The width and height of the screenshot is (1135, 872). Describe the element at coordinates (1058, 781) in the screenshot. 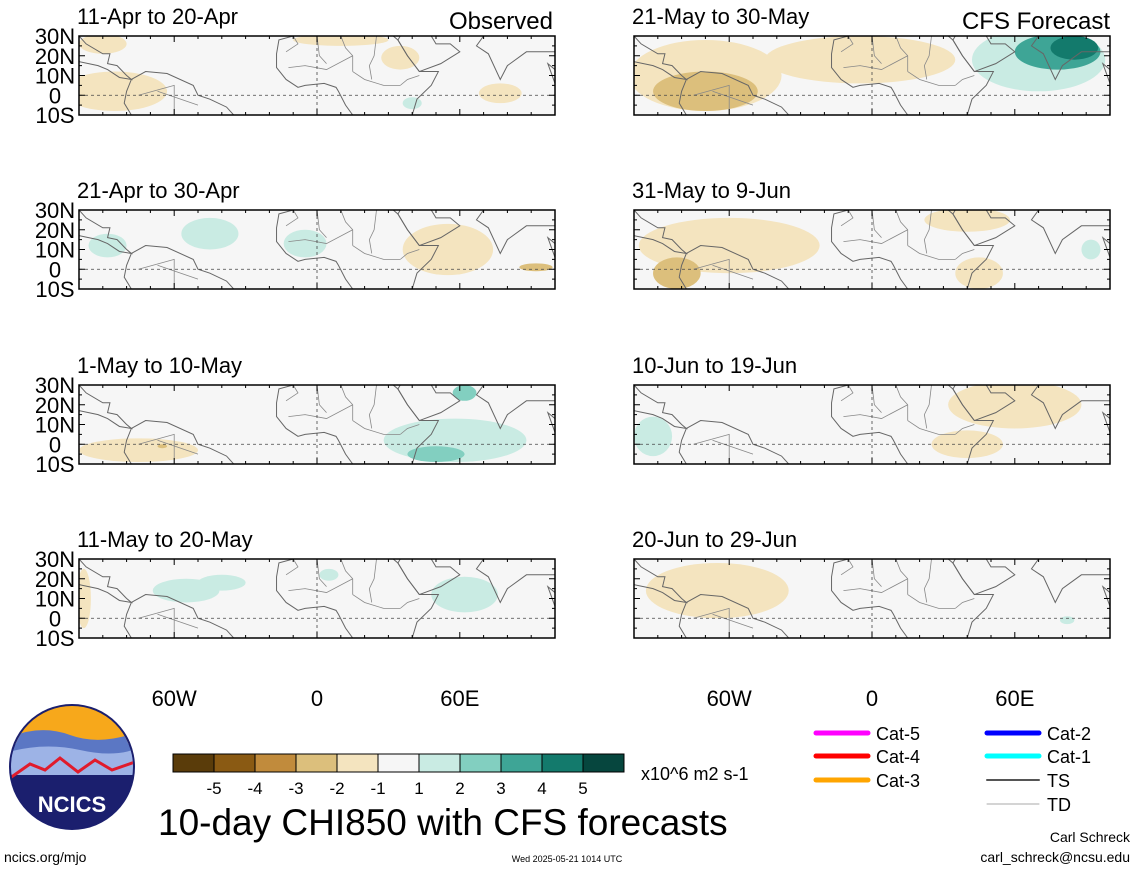

I see `storm-legend-label: TS` at that location.